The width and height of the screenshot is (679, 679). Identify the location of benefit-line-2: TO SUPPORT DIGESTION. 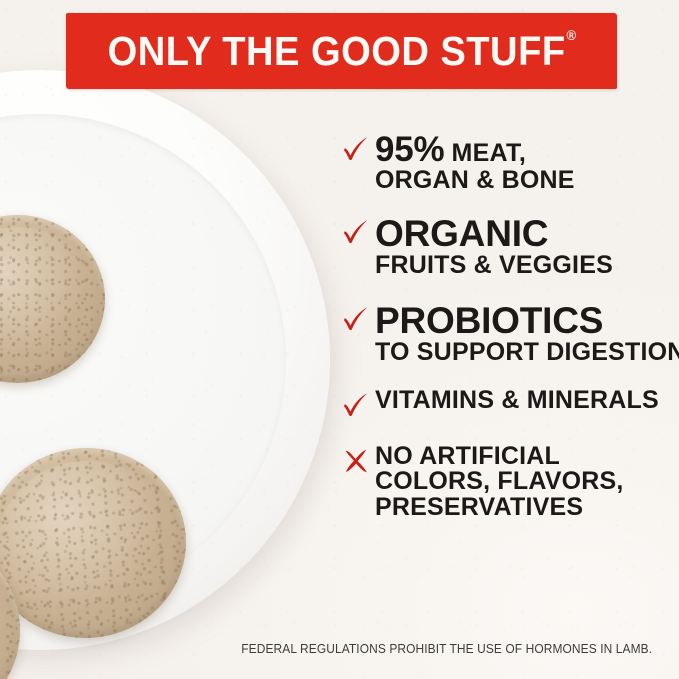
(527, 352).